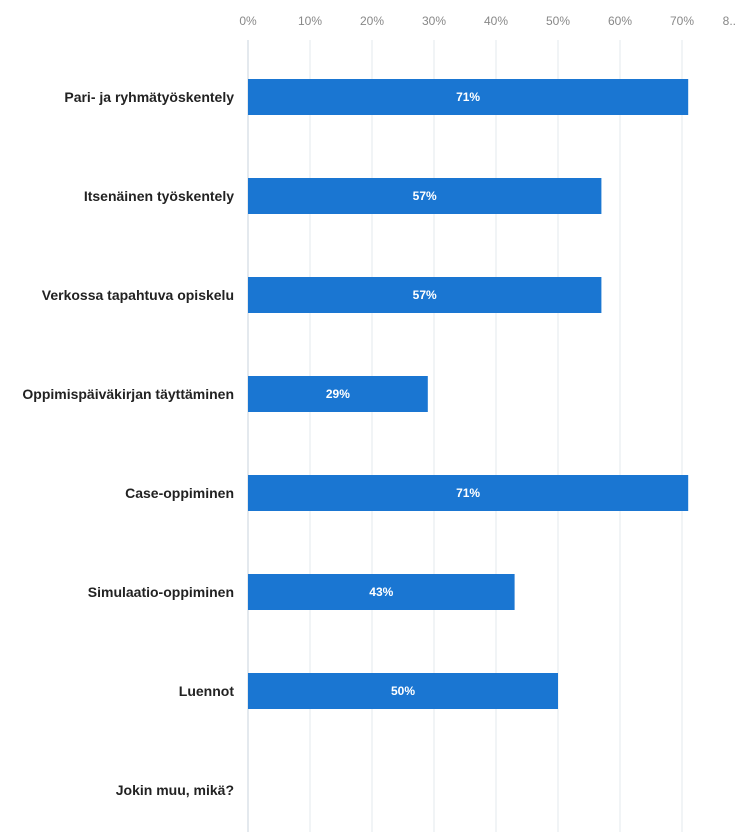  What do you see at coordinates (149, 97) in the screenshot?
I see `y-tick-label: Pari- ja ryhmätyöskentely` at bounding box center [149, 97].